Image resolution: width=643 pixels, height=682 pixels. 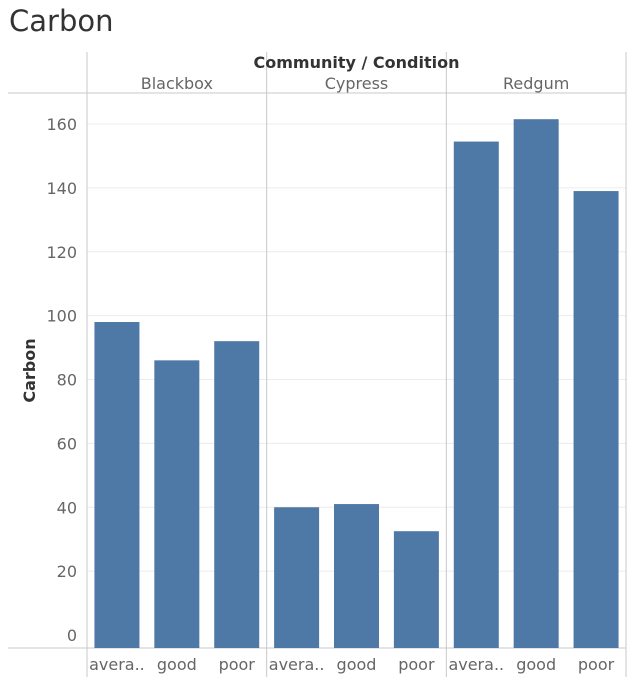 What do you see at coordinates (237, 494) in the screenshot?
I see `bar-blackbox-poor` at bounding box center [237, 494].